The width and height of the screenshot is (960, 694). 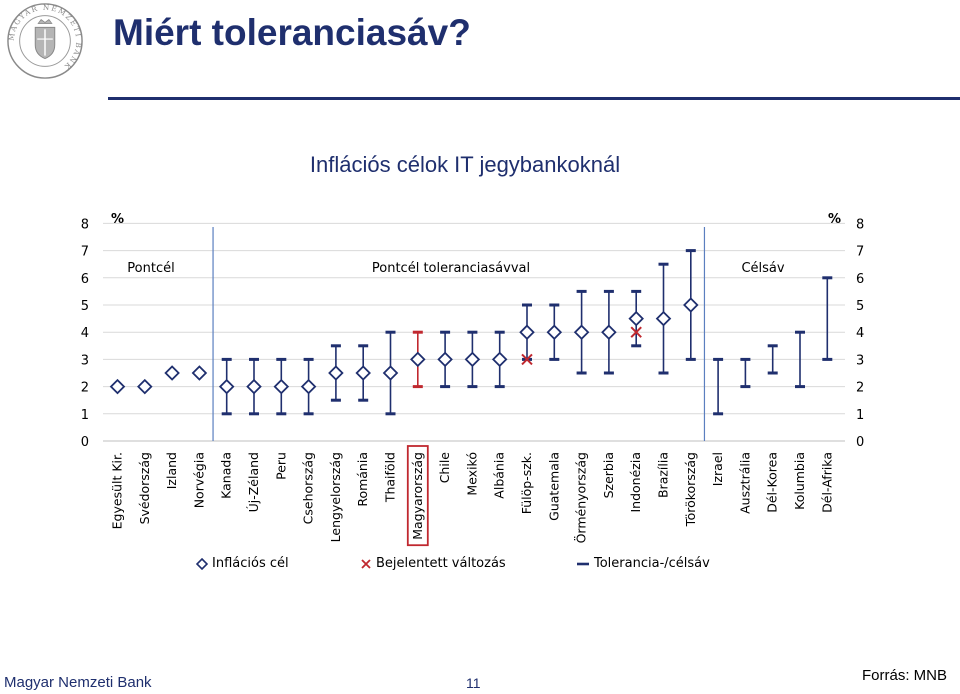 What do you see at coordinates (744, 483) in the screenshot?
I see `x-tick-label: Ausztrália` at bounding box center [744, 483].